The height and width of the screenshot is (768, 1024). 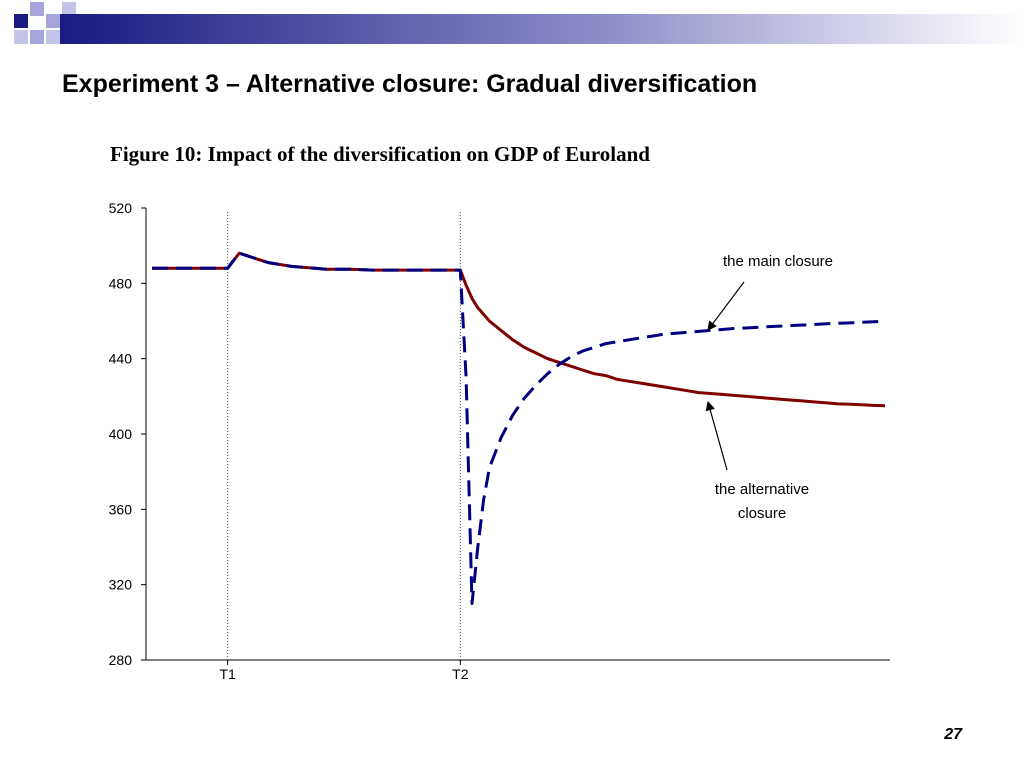 What do you see at coordinates (121, 434) in the screenshot?
I see `y-tick-label: 400` at bounding box center [121, 434].